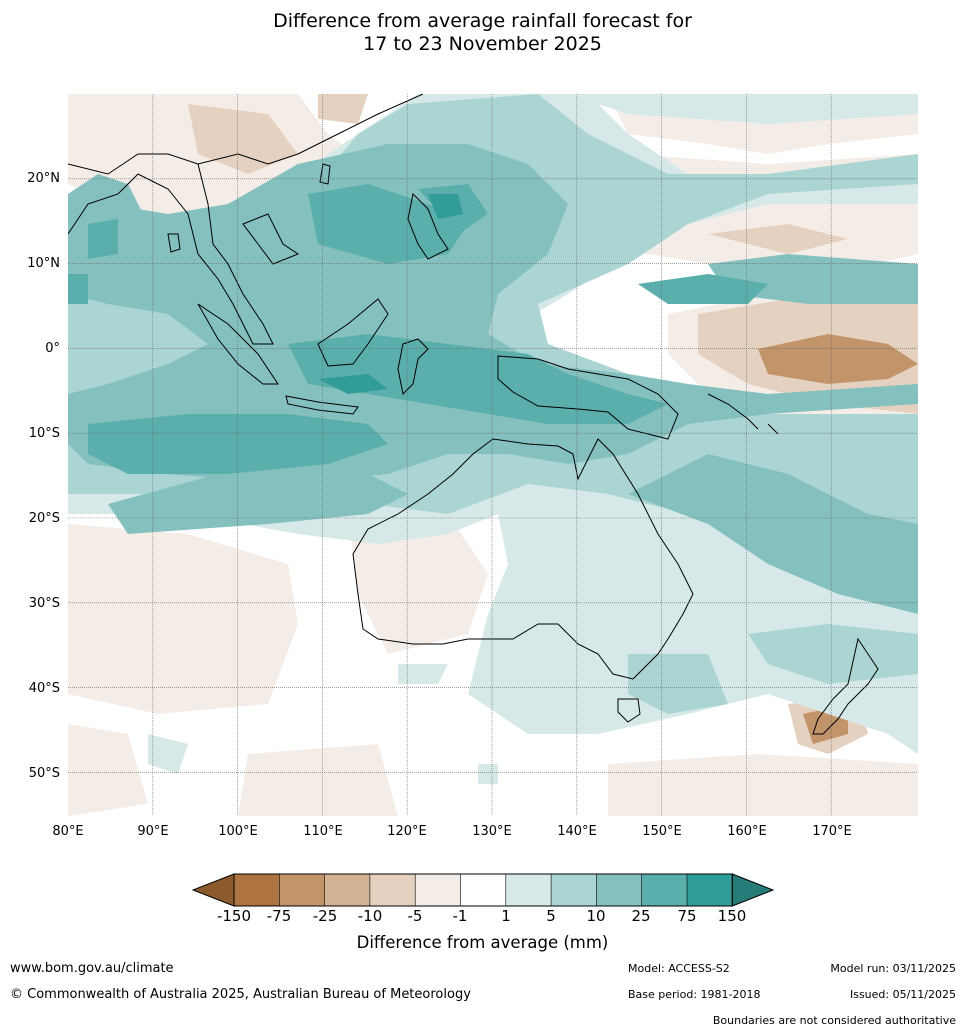  I want to click on new-zealand-outline, so click(845, 686).